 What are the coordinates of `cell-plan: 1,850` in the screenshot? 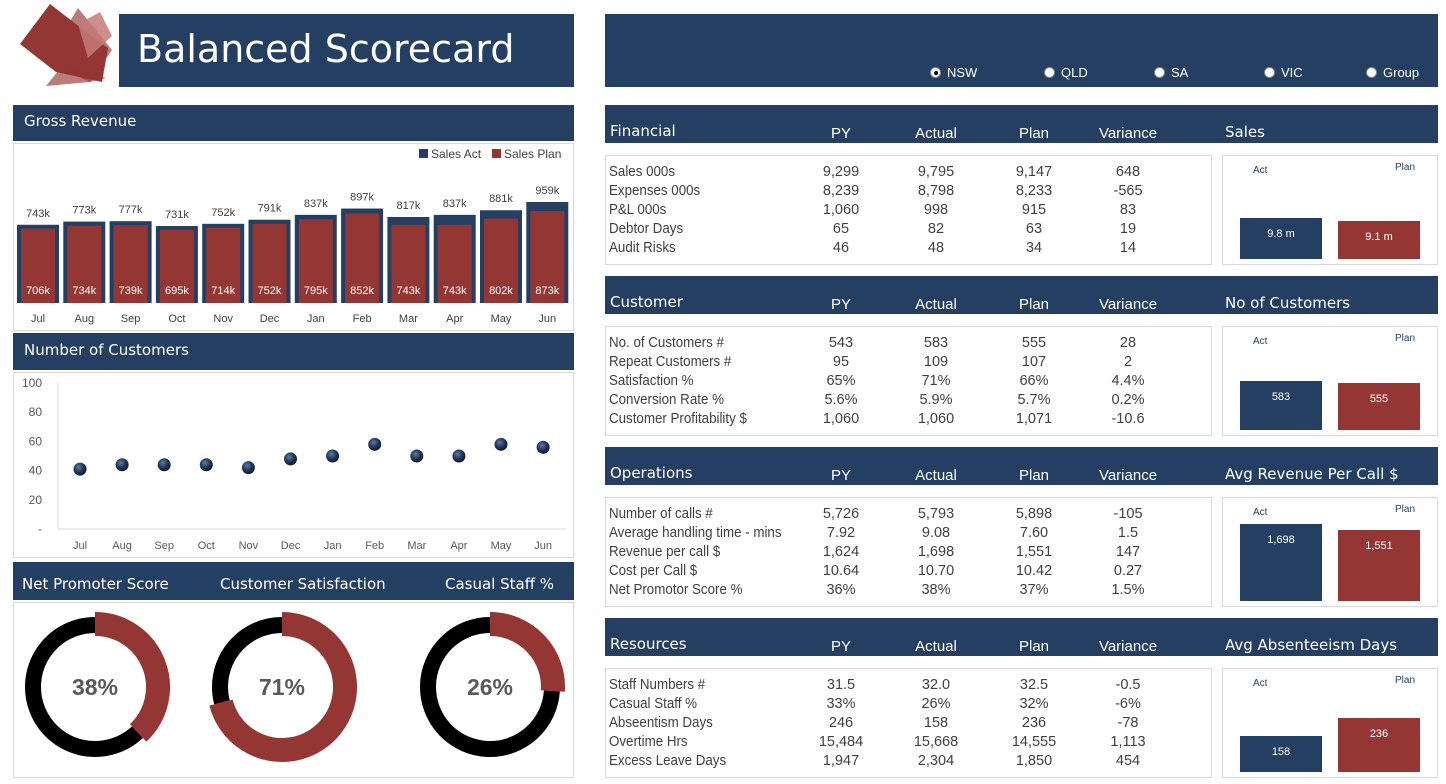 It's located at (1034, 761).